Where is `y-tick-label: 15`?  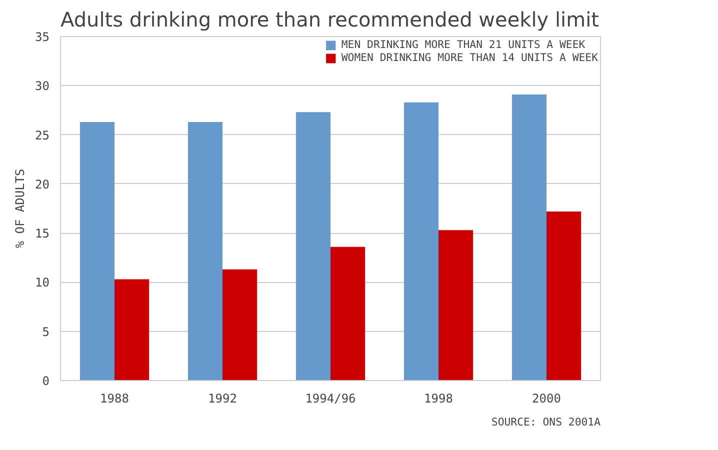
y-tick-label: 15 is located at coordinates (42, 233).